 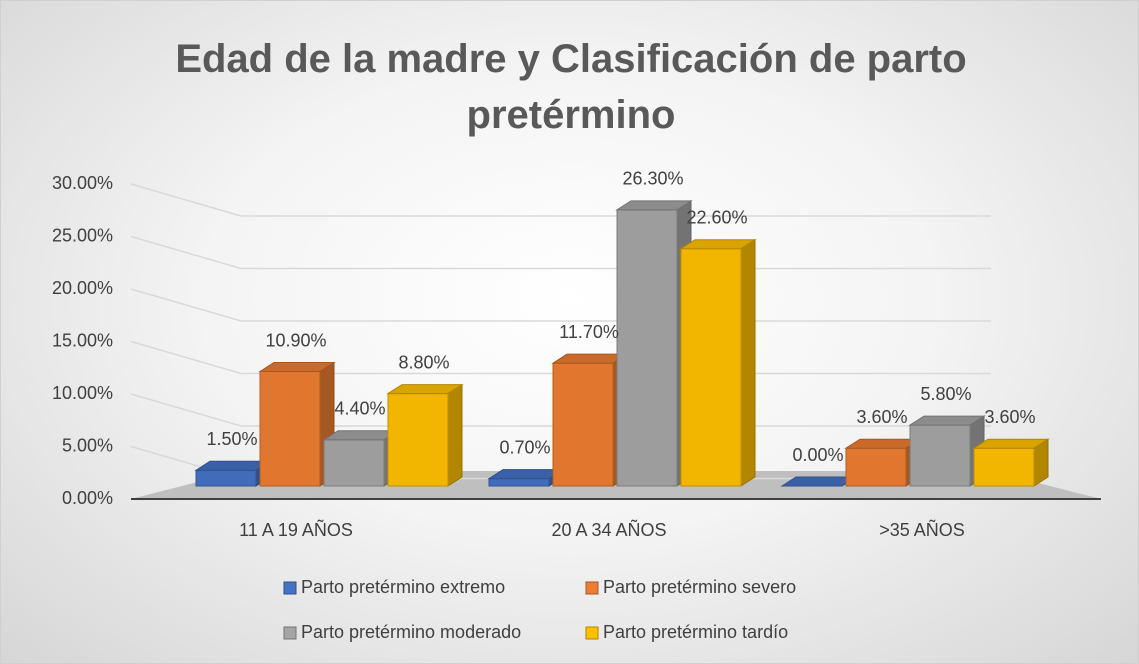 I want to click on legend-label: Parto pretérmino tardío, so click(x=695, y=632).